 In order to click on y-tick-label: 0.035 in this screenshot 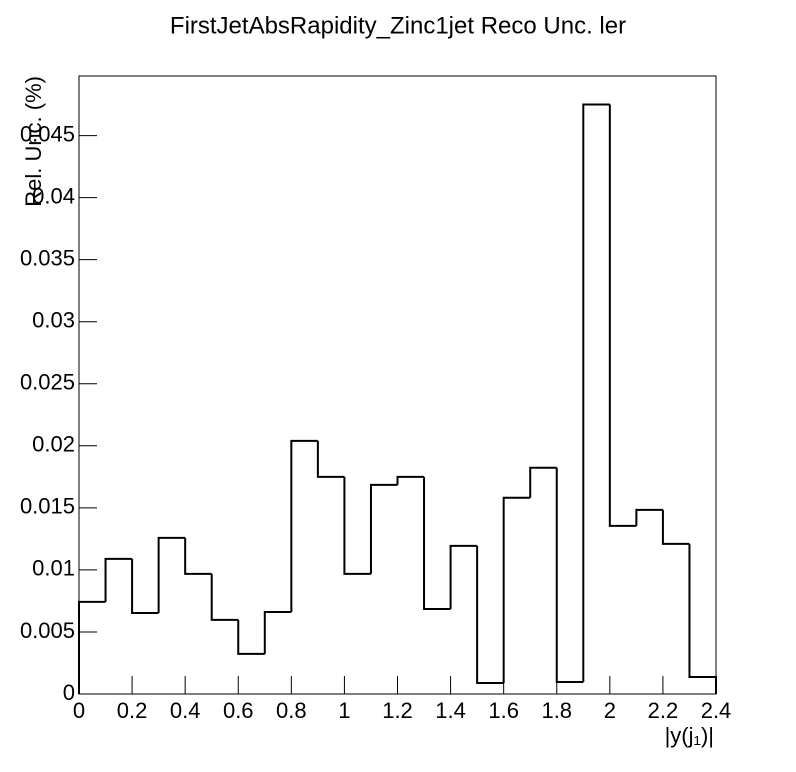, I will do `click(47, 257)`.